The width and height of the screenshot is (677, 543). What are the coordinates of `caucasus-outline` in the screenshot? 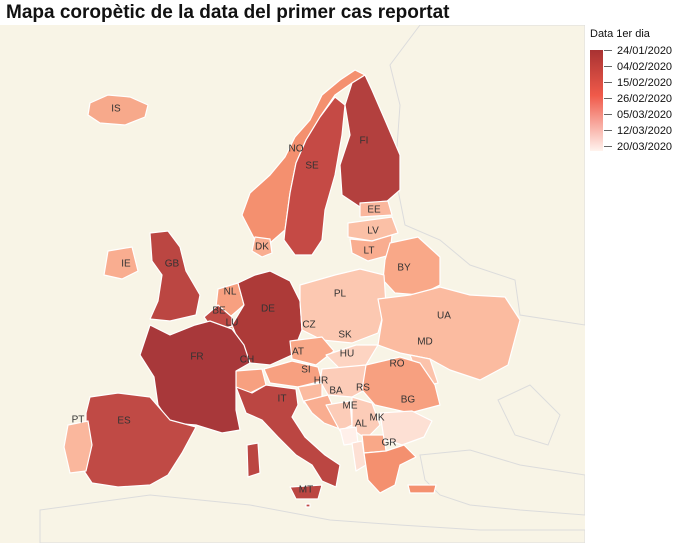 It's located at (529, 415).